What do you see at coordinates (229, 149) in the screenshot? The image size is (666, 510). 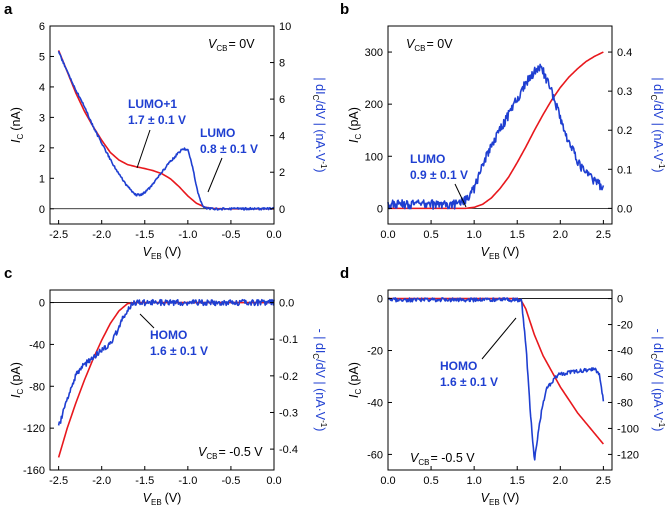 I see `panel-a-annotation-lumo-value: 0.8 ± 0.1 V` at bounding box center [229, 149].